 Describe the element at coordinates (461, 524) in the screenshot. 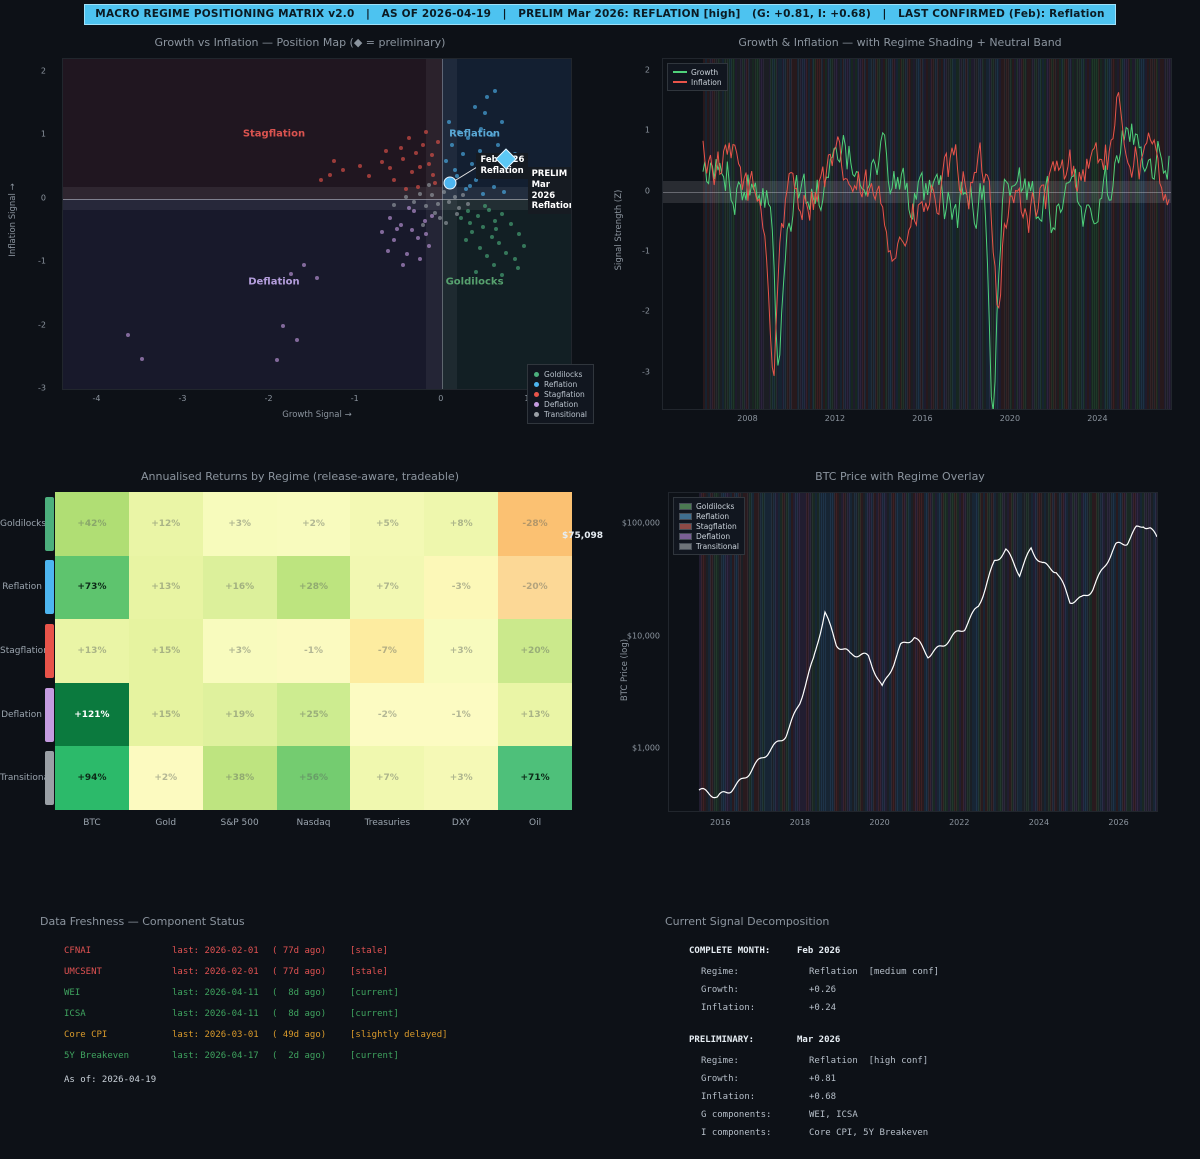

I see `heatmap-cell: +8%` at that location.